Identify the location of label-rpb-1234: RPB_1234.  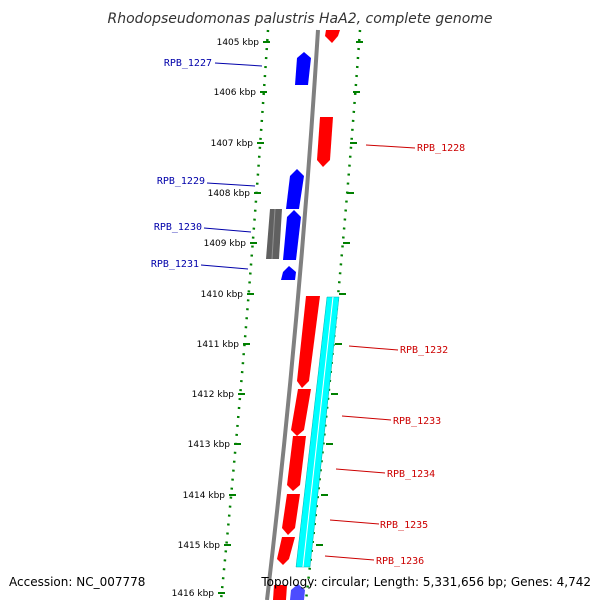
(385, 474).